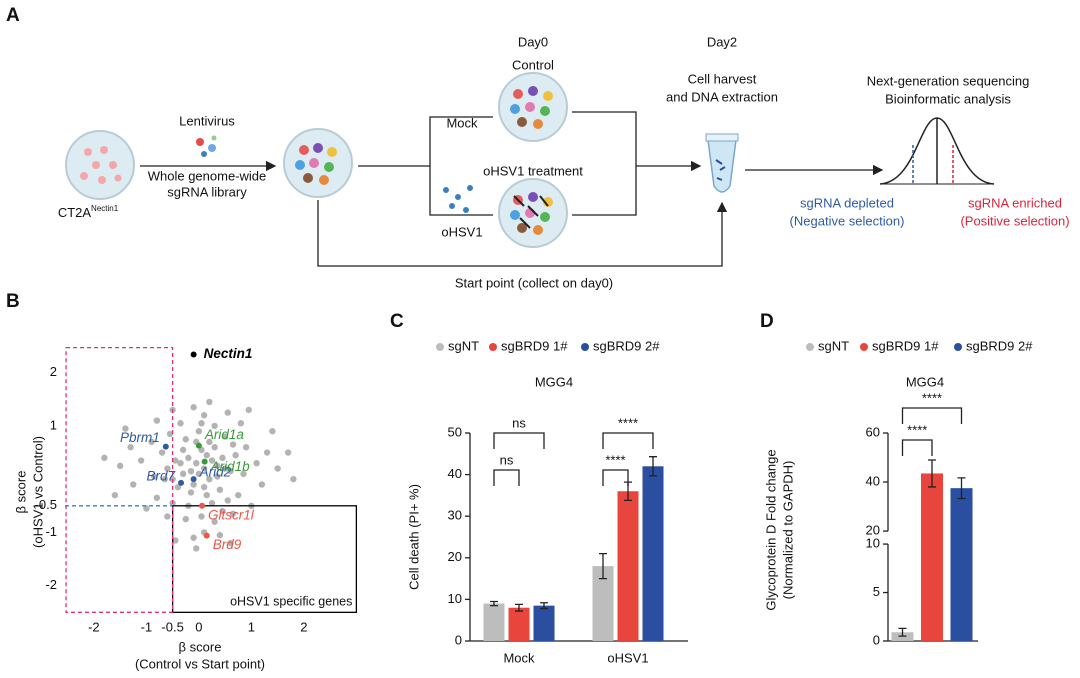 Image resolution: width=1080 pixels, height=678 pixels. What do you see at coordinates (722, 78) in the screenshot?
I see `label: Cell harvest` at bounding box center [722, 78].